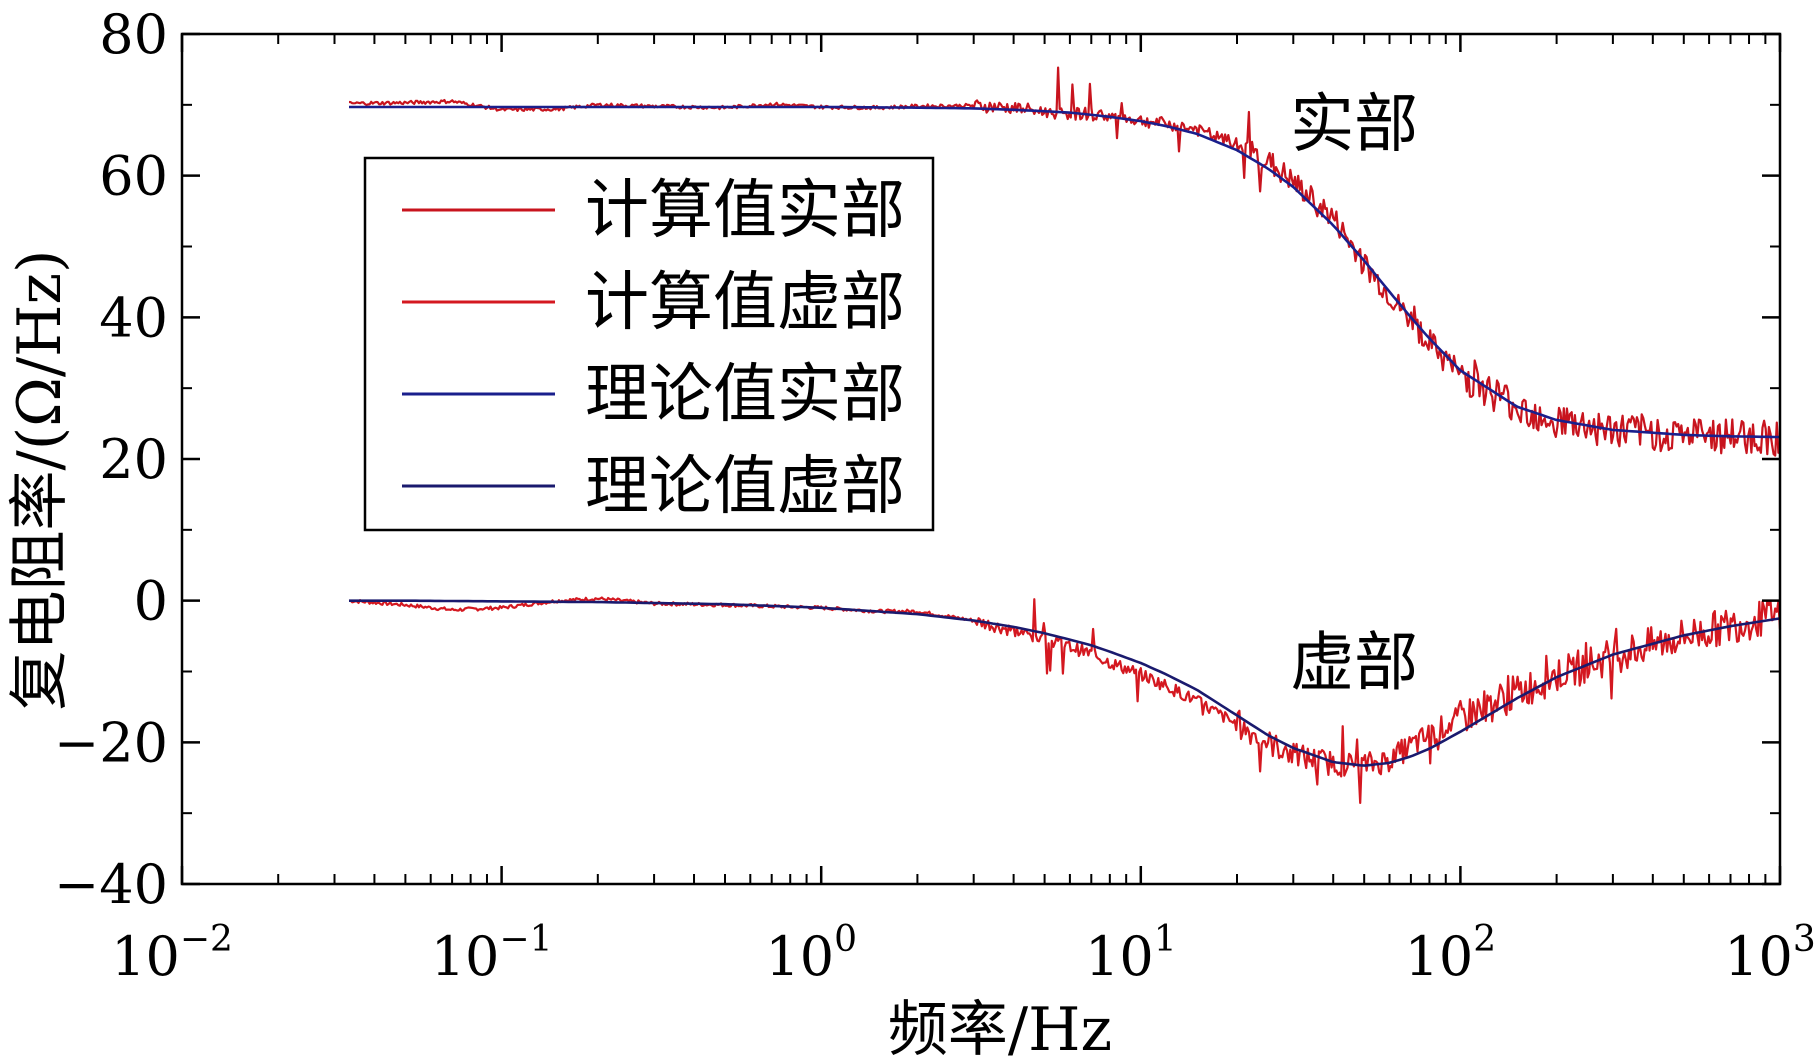  Describe the element at coordinates (1065, 683) in the screenshot. I see `series-line` at that location.